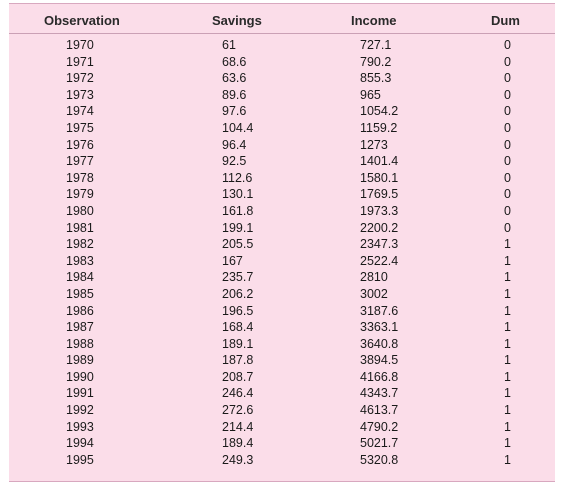  What do you see at coordinates (379, 343) in the screenshot?
I see `cell-income: 3640.8` at bounding box center [379, 343].